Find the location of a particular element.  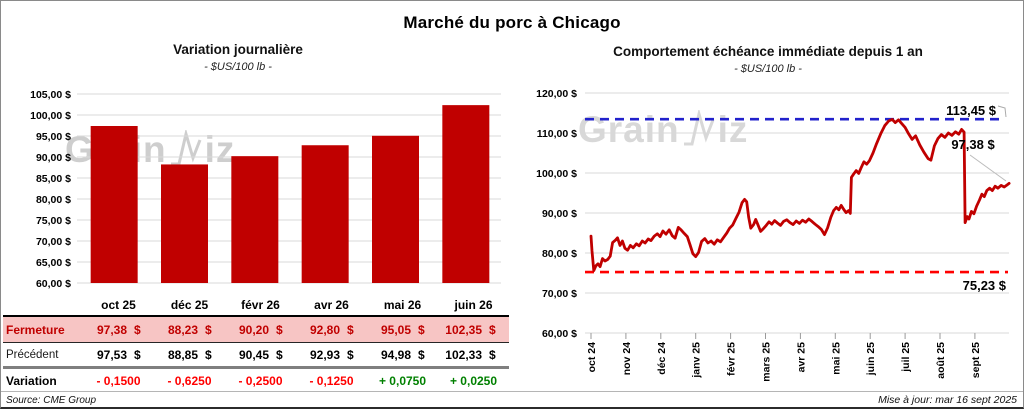

updated-note: Mise à jour: mar 16 sept 2025 is located at coordinates (947, 400).